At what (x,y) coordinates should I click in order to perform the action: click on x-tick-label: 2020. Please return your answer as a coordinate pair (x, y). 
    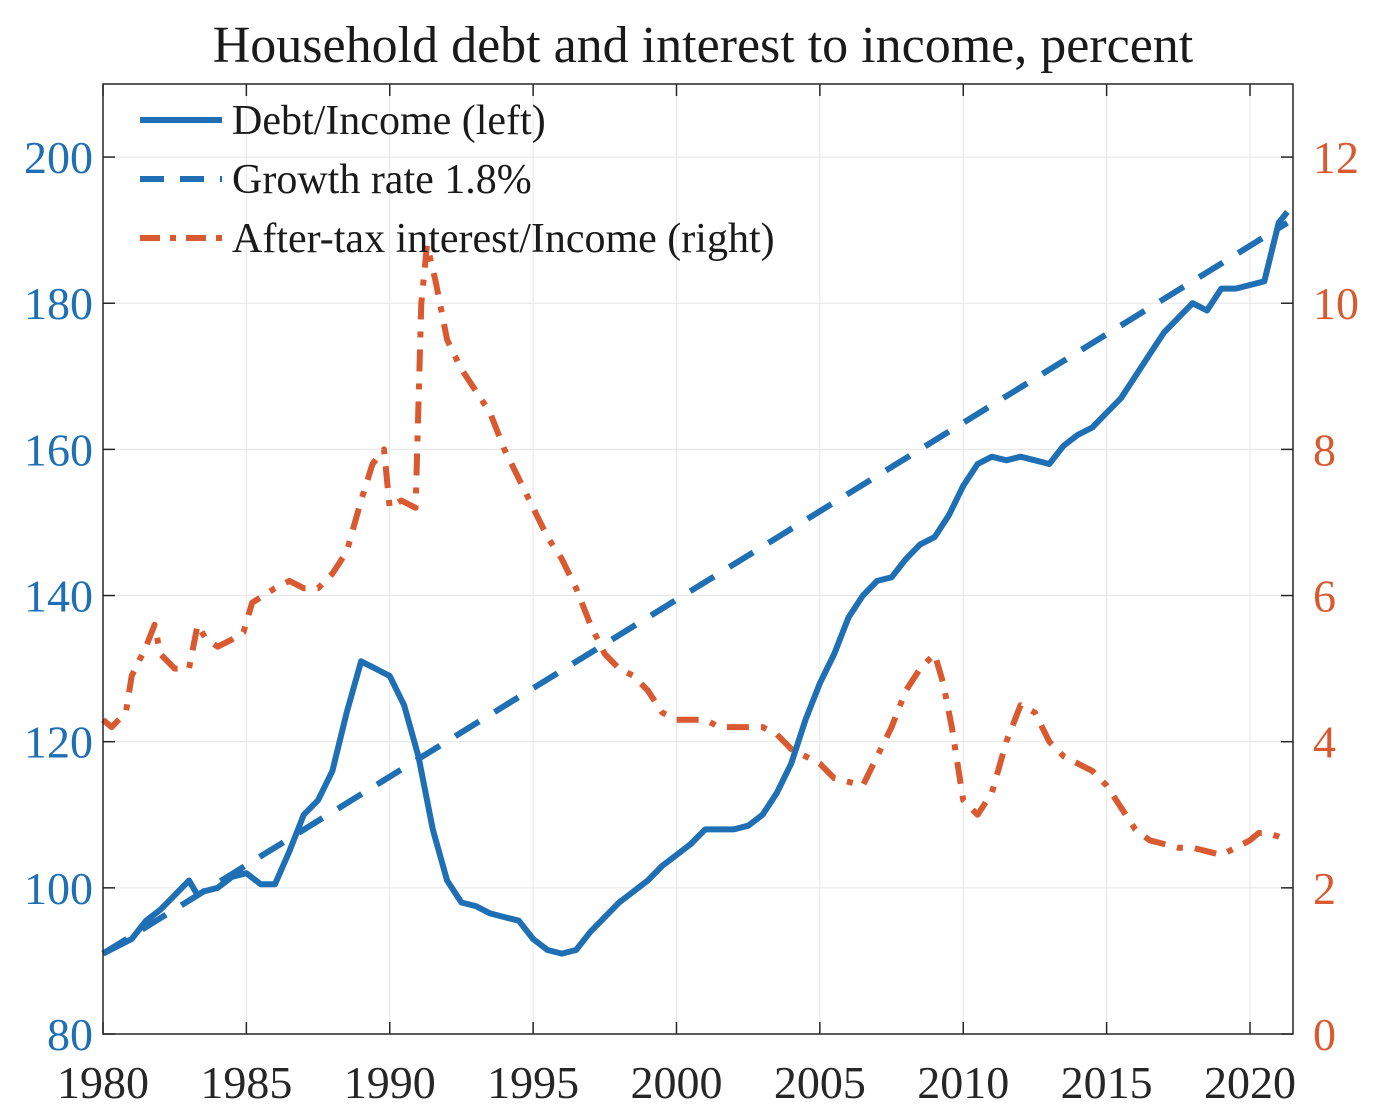
    Looking at the image, I should click on (1250, 1082).